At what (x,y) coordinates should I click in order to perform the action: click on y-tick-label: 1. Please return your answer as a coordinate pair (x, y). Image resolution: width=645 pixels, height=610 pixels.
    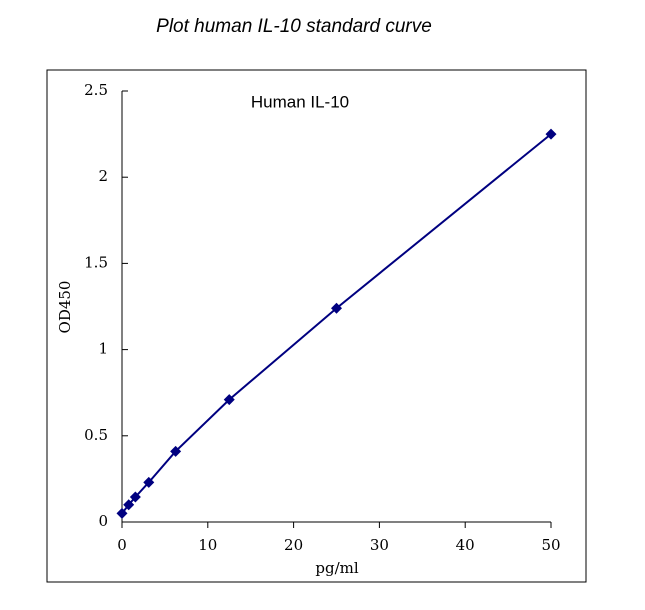
    Looking at the image, I should click on (103, 349).